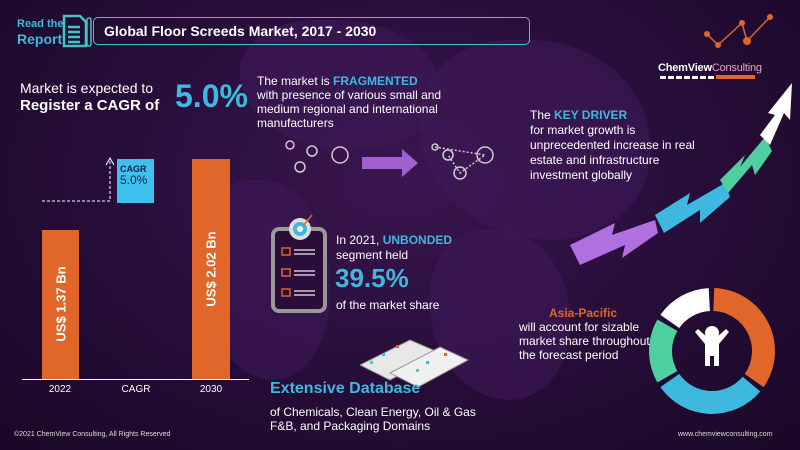 This screenshot has height=450, width=800. Describe the element at coordinates (40, 24) in the screenshot. I see `read-label: Read the` at that location.